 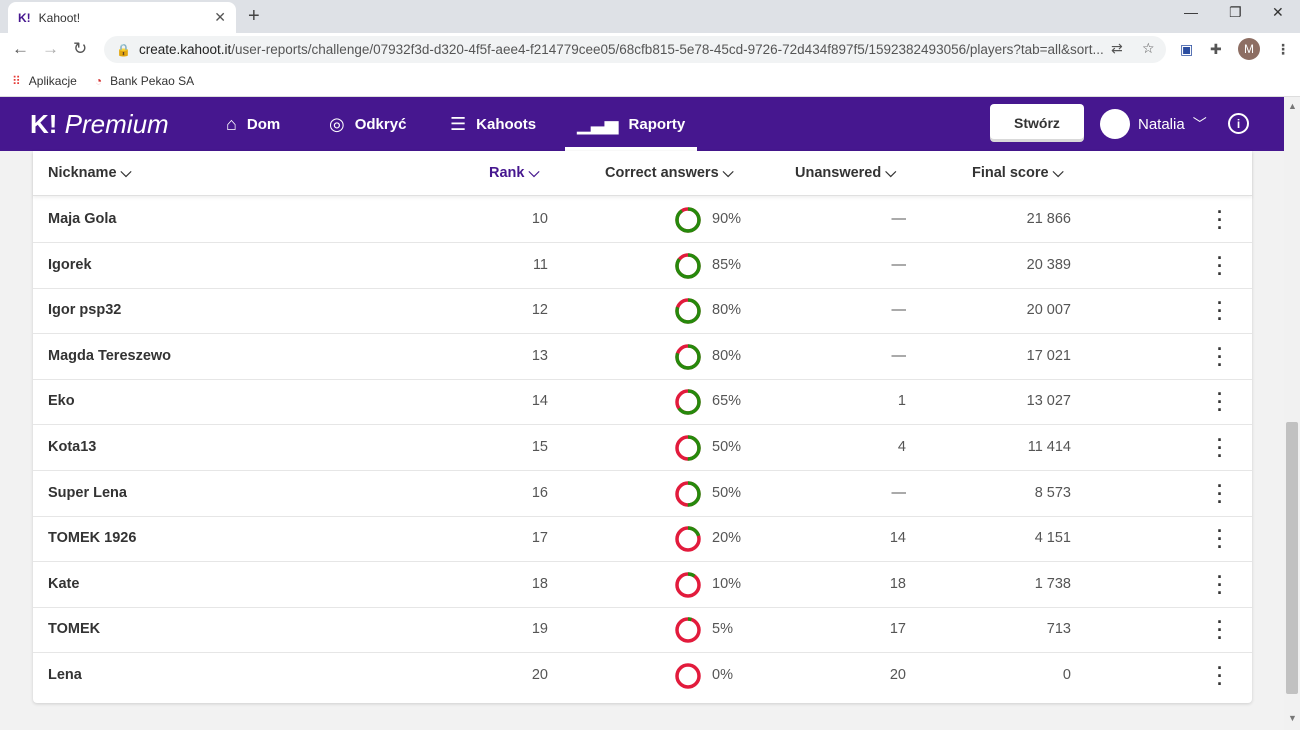 What do you see at coordinates (539, 538) in the screenshot?
I see `player-rank: 17` at bounding box center [539, 538].